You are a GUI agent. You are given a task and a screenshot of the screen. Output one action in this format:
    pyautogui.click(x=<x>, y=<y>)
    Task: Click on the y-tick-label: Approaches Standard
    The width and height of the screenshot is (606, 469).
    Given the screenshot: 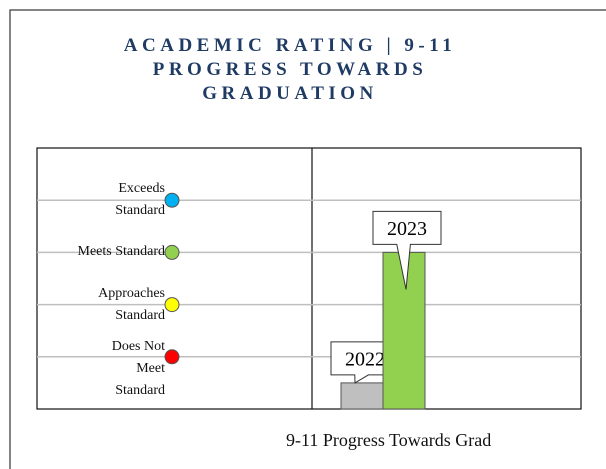 What is the action you would take?
    pyautogui.click(x=131, y=304)
    